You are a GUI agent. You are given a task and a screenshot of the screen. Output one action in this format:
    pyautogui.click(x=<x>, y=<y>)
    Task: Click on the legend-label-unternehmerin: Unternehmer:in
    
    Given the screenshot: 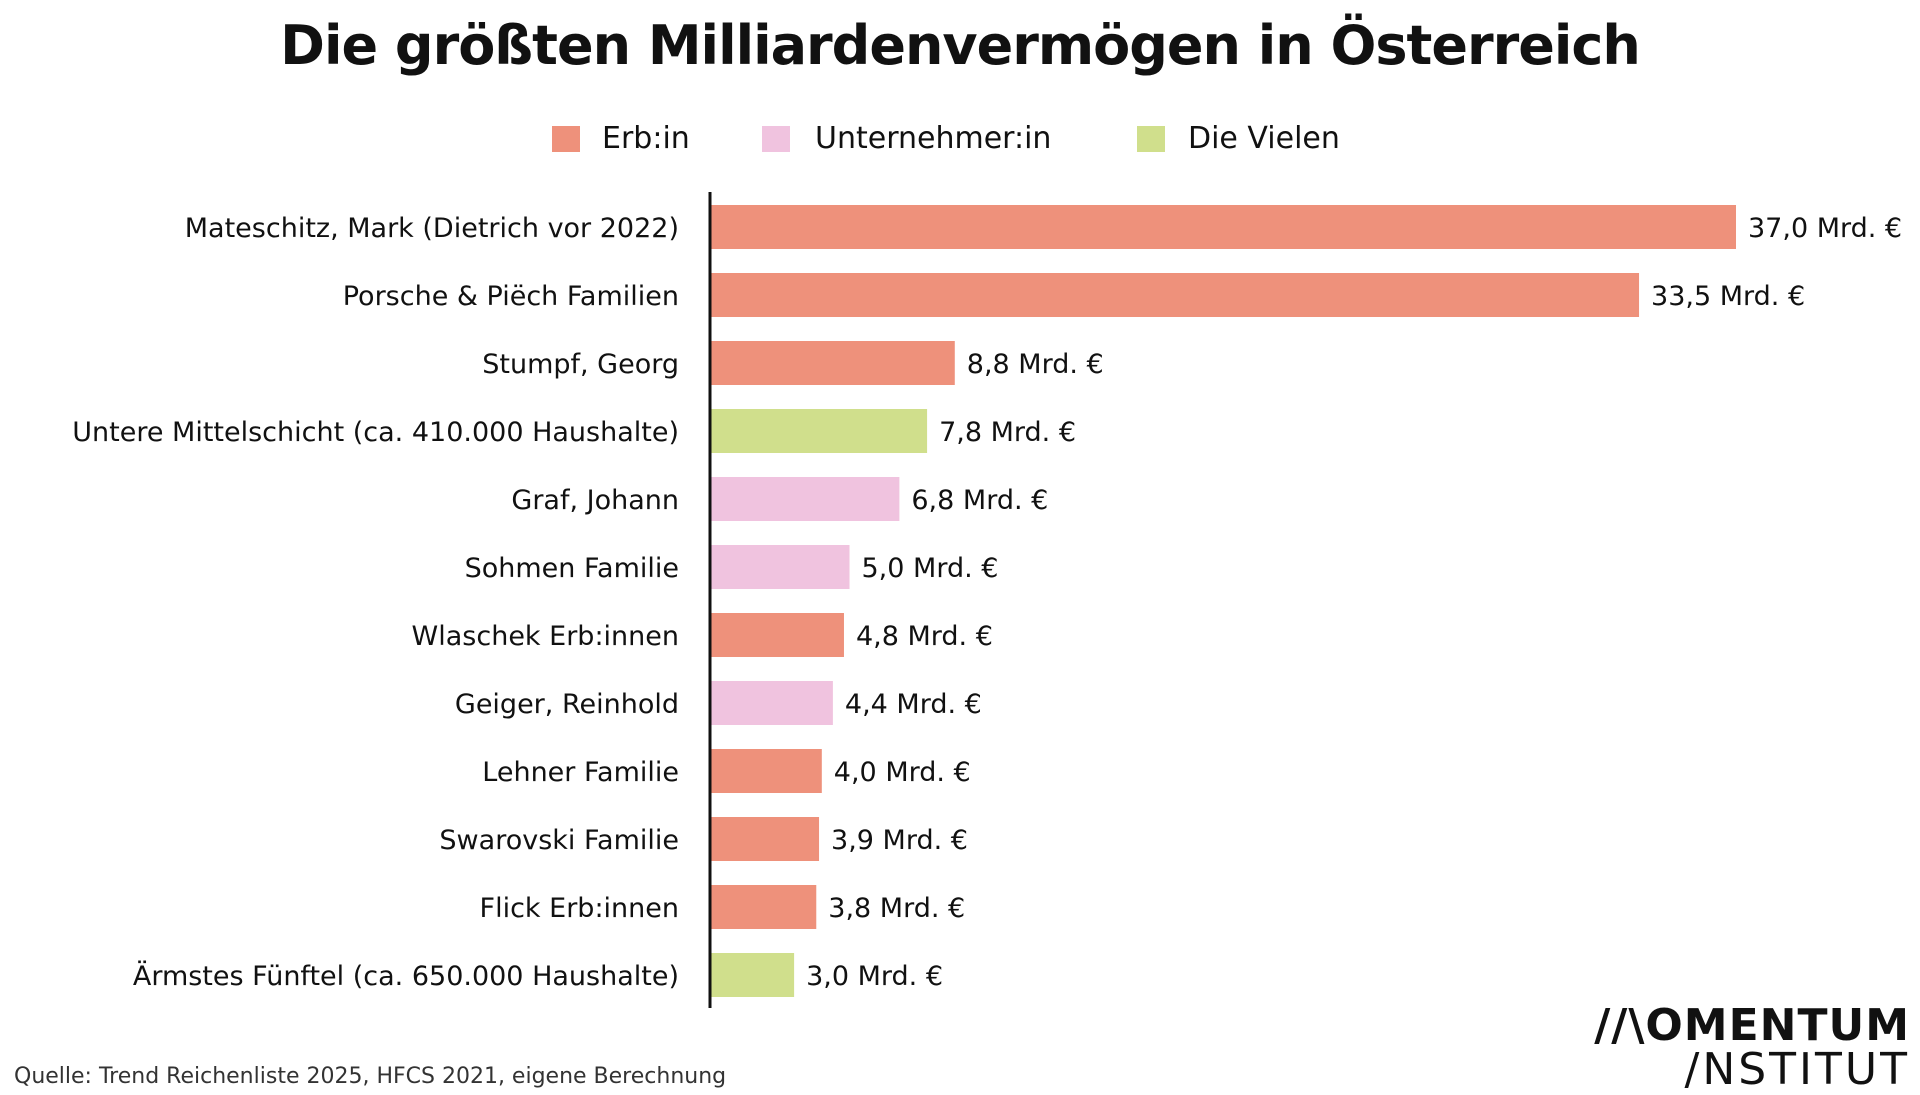 What is the action you would take?
    pyautogui.click(x=933, y=138)
    